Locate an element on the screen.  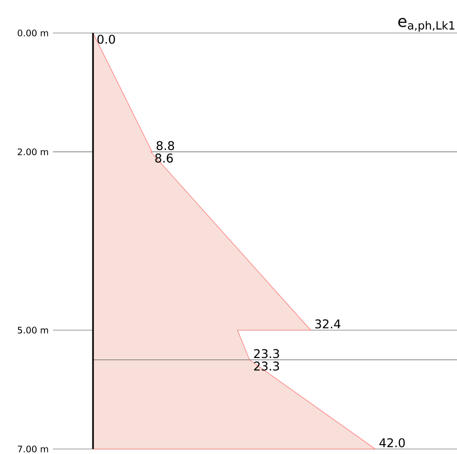
y-tick-label: 7.00 m is located at coordinates (33, 449).